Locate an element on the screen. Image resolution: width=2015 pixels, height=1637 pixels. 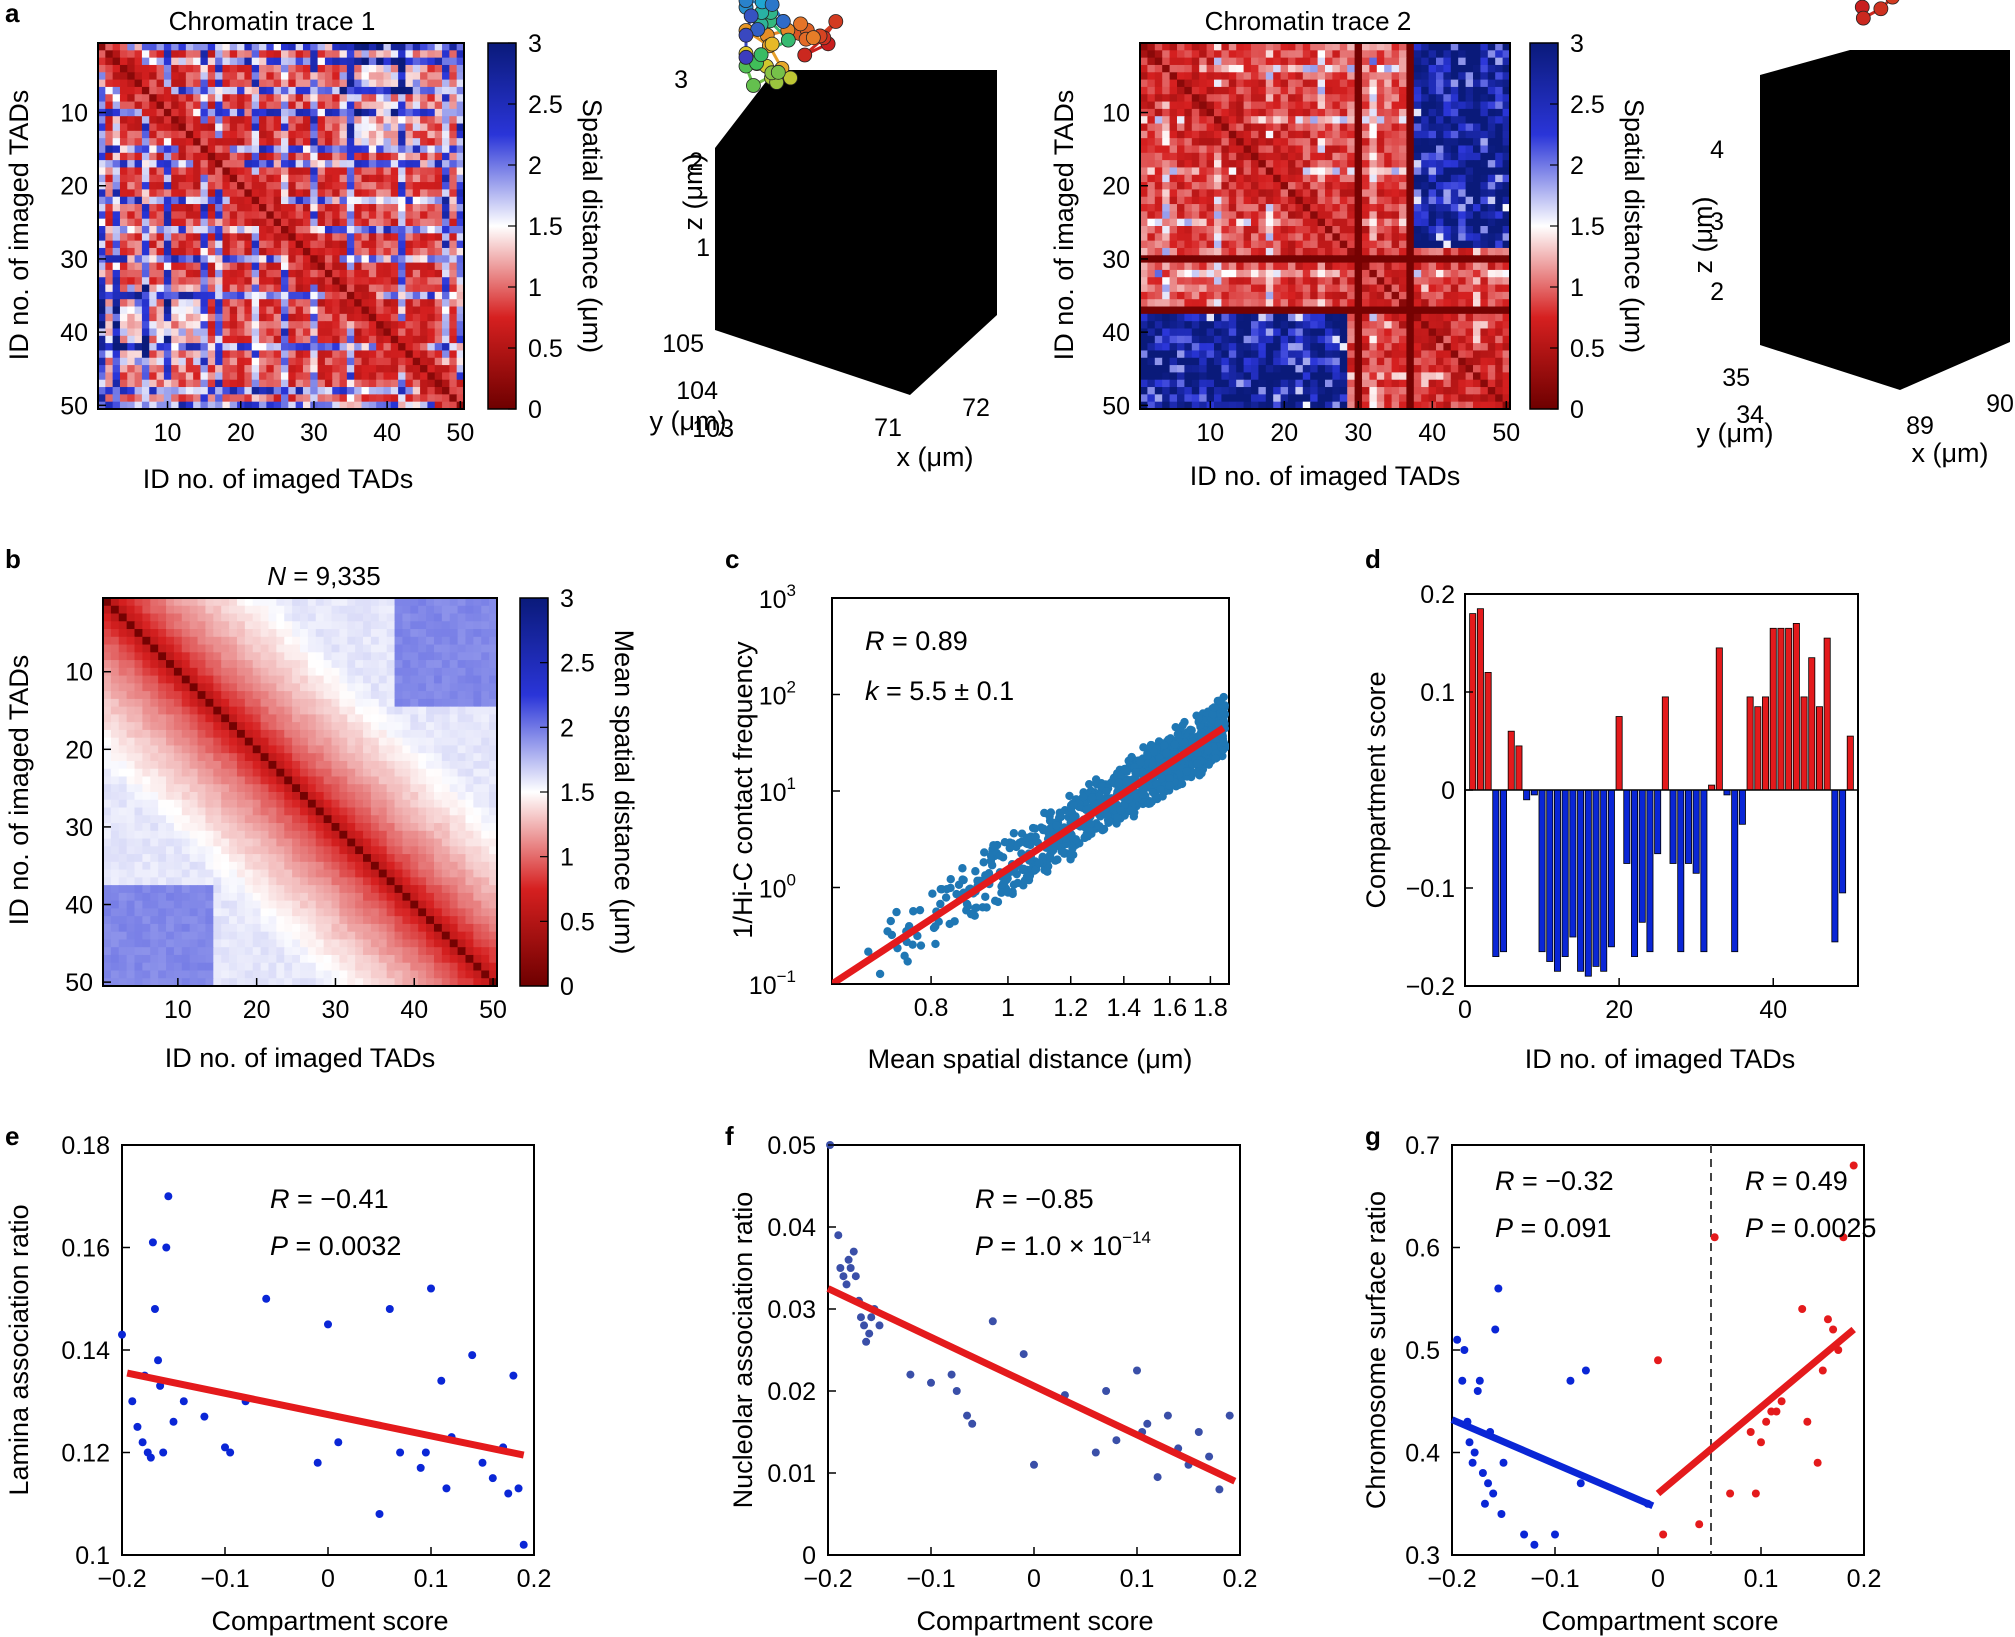
trace-bead is located at coordinates (805, 55).